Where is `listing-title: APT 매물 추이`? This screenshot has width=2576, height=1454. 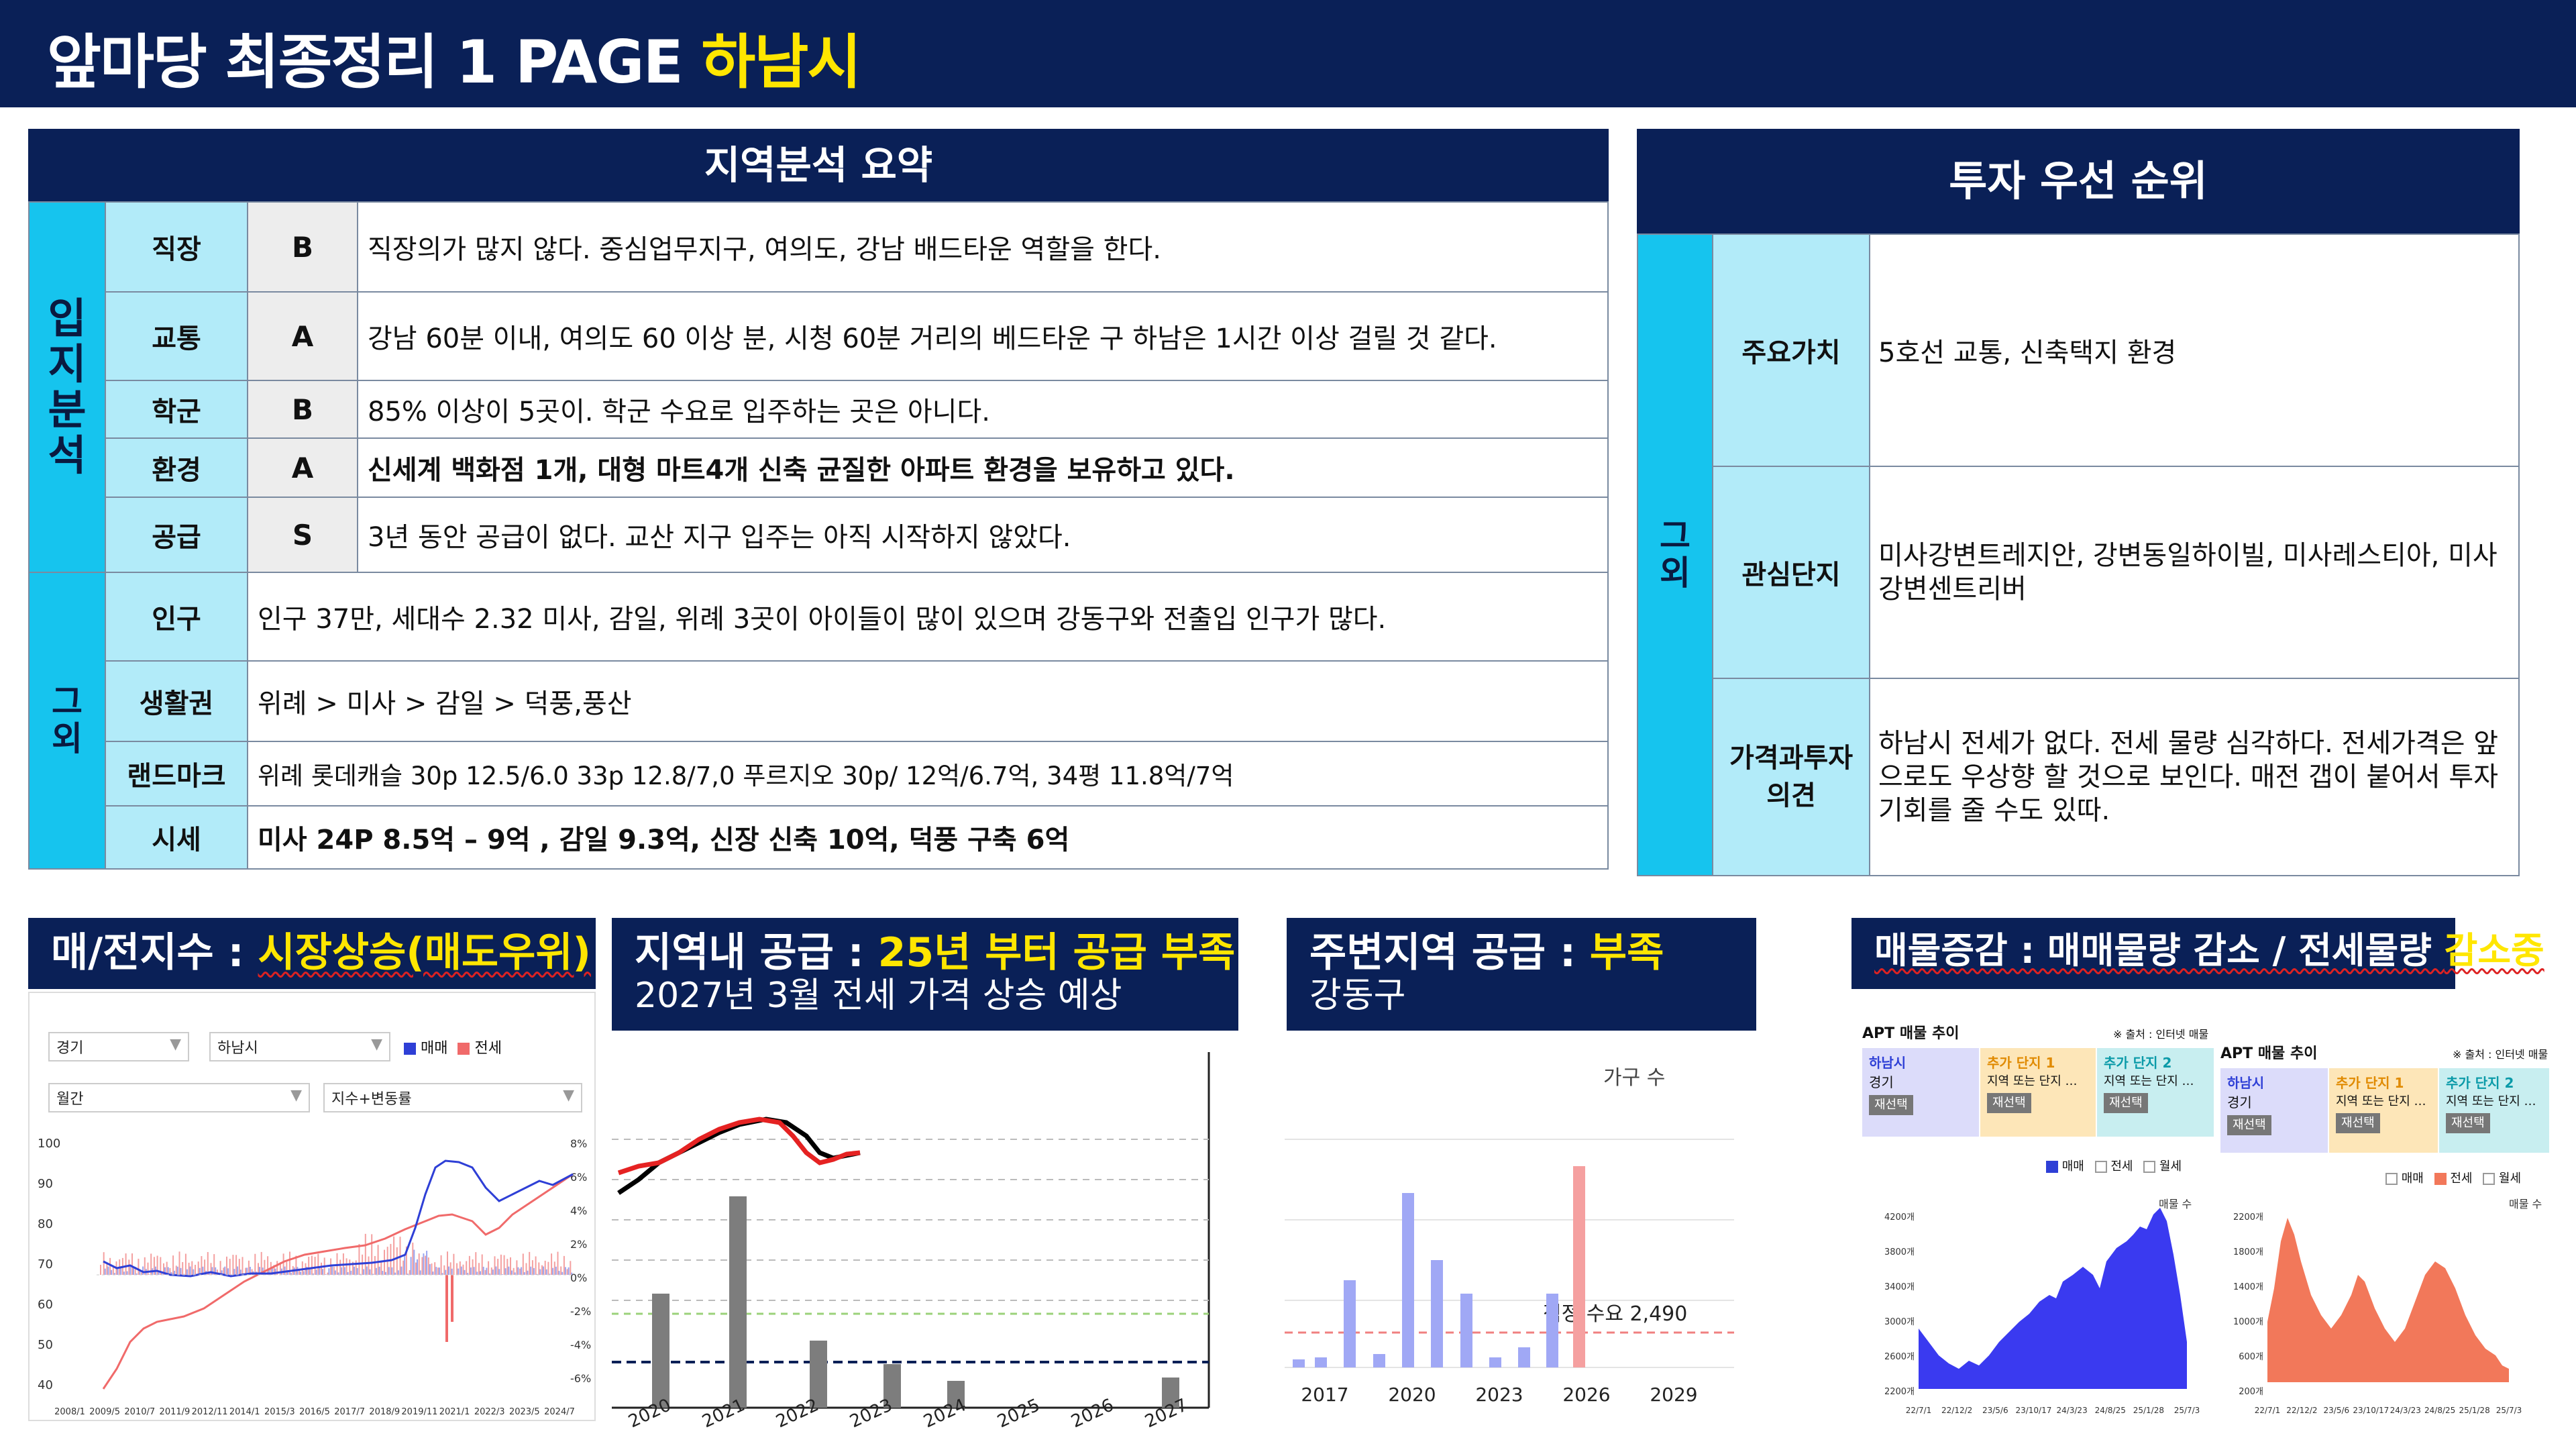 listing-title: APT 매물 추이 is located at coordinates (2269, 1054).